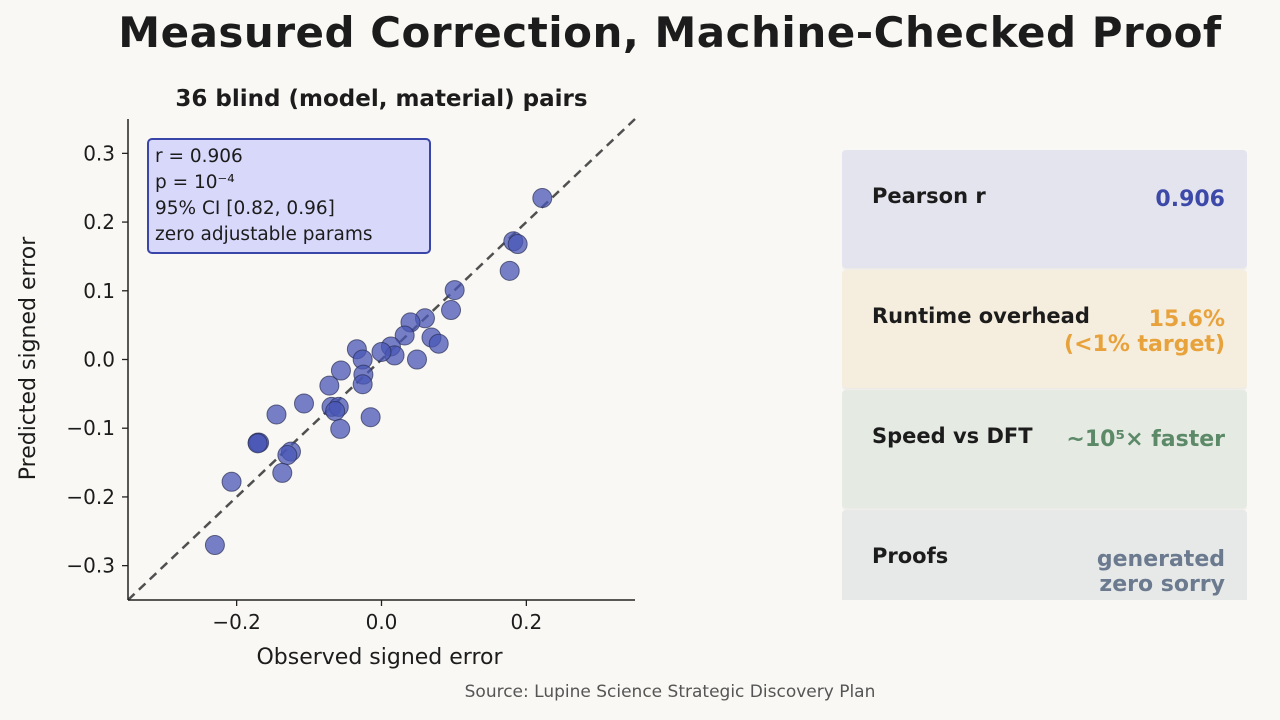  I want to click on y-tick-label: −0.2, so click(90, 497).